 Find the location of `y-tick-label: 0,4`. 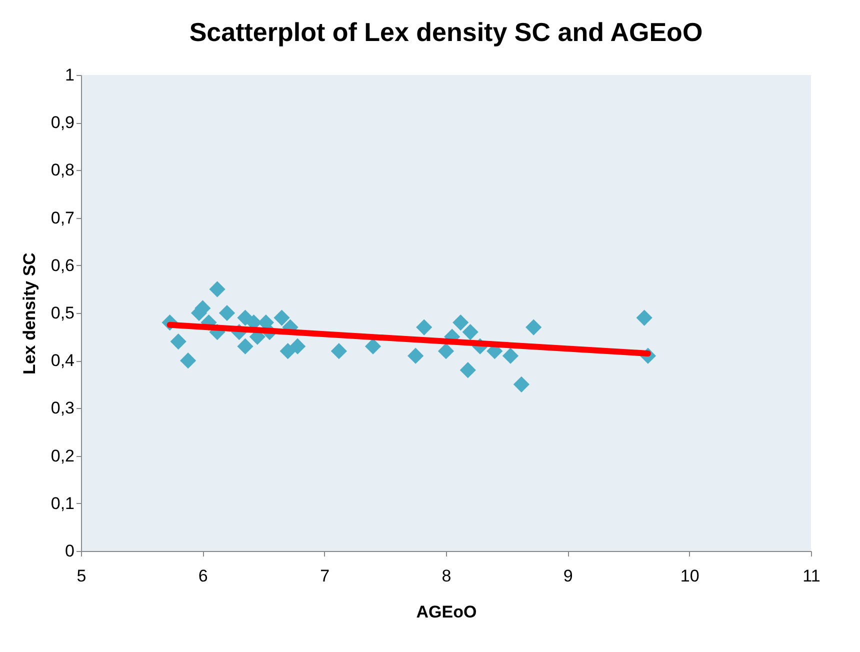

y-tick-label: 0,4 is located at coordinates (62, 360).